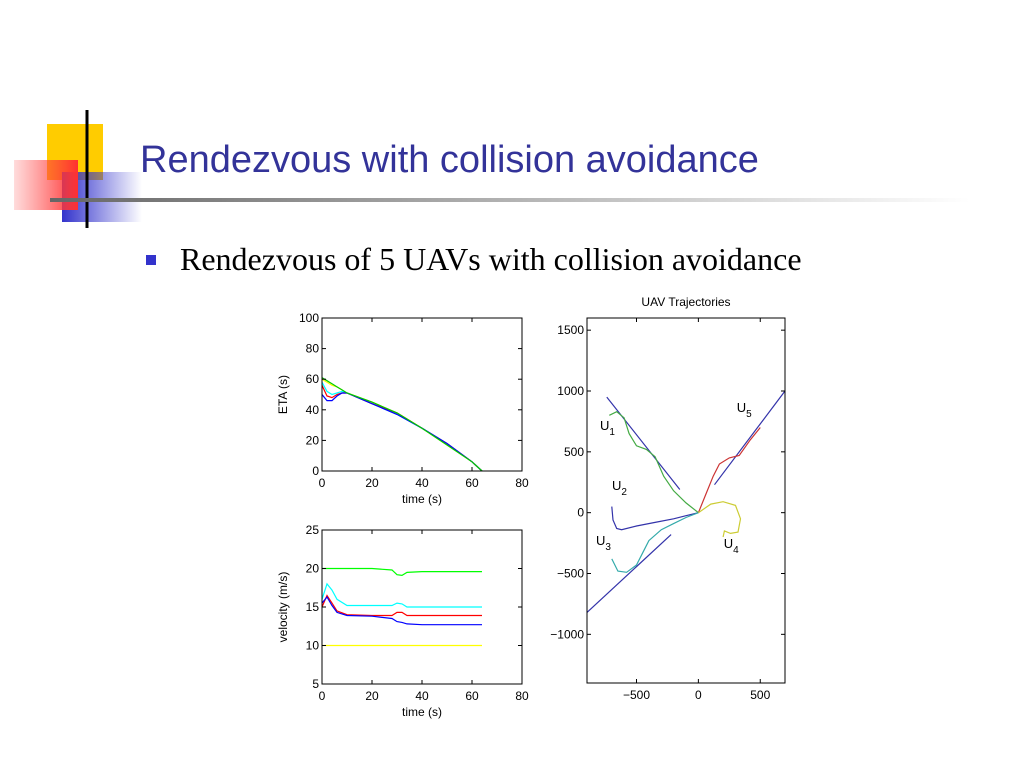 This screenshot has height=773, width=1024. What do you see at coordinates (570, 330) in the screenshot?
I see `y-tick-label: 1500` at bounding box center [570, 330].